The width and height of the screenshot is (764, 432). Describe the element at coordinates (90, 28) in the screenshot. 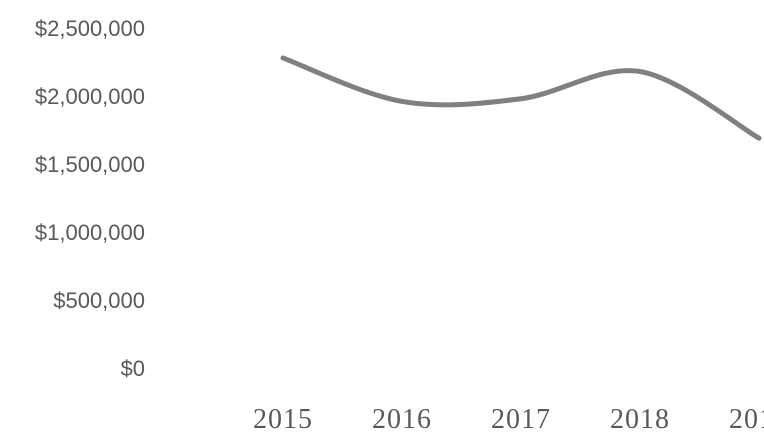

I see `y-tick-label: $2,500,000` at that location.